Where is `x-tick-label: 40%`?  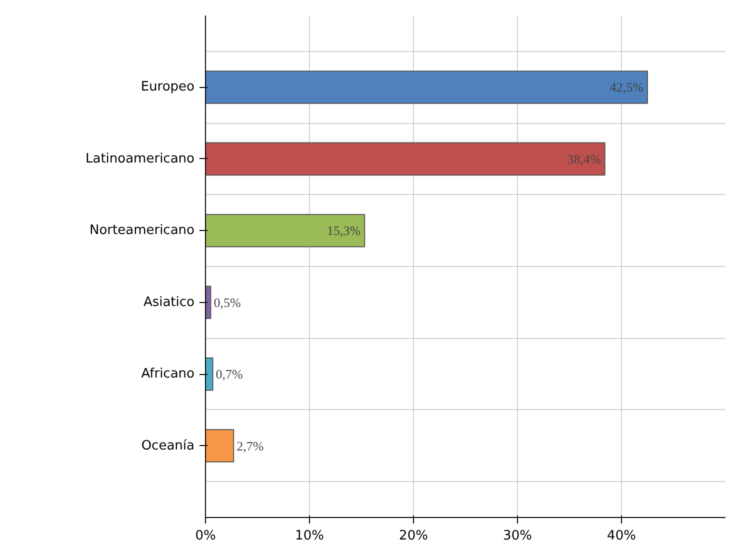
x-tick-label: 40% is located at coordinates (621, 536).